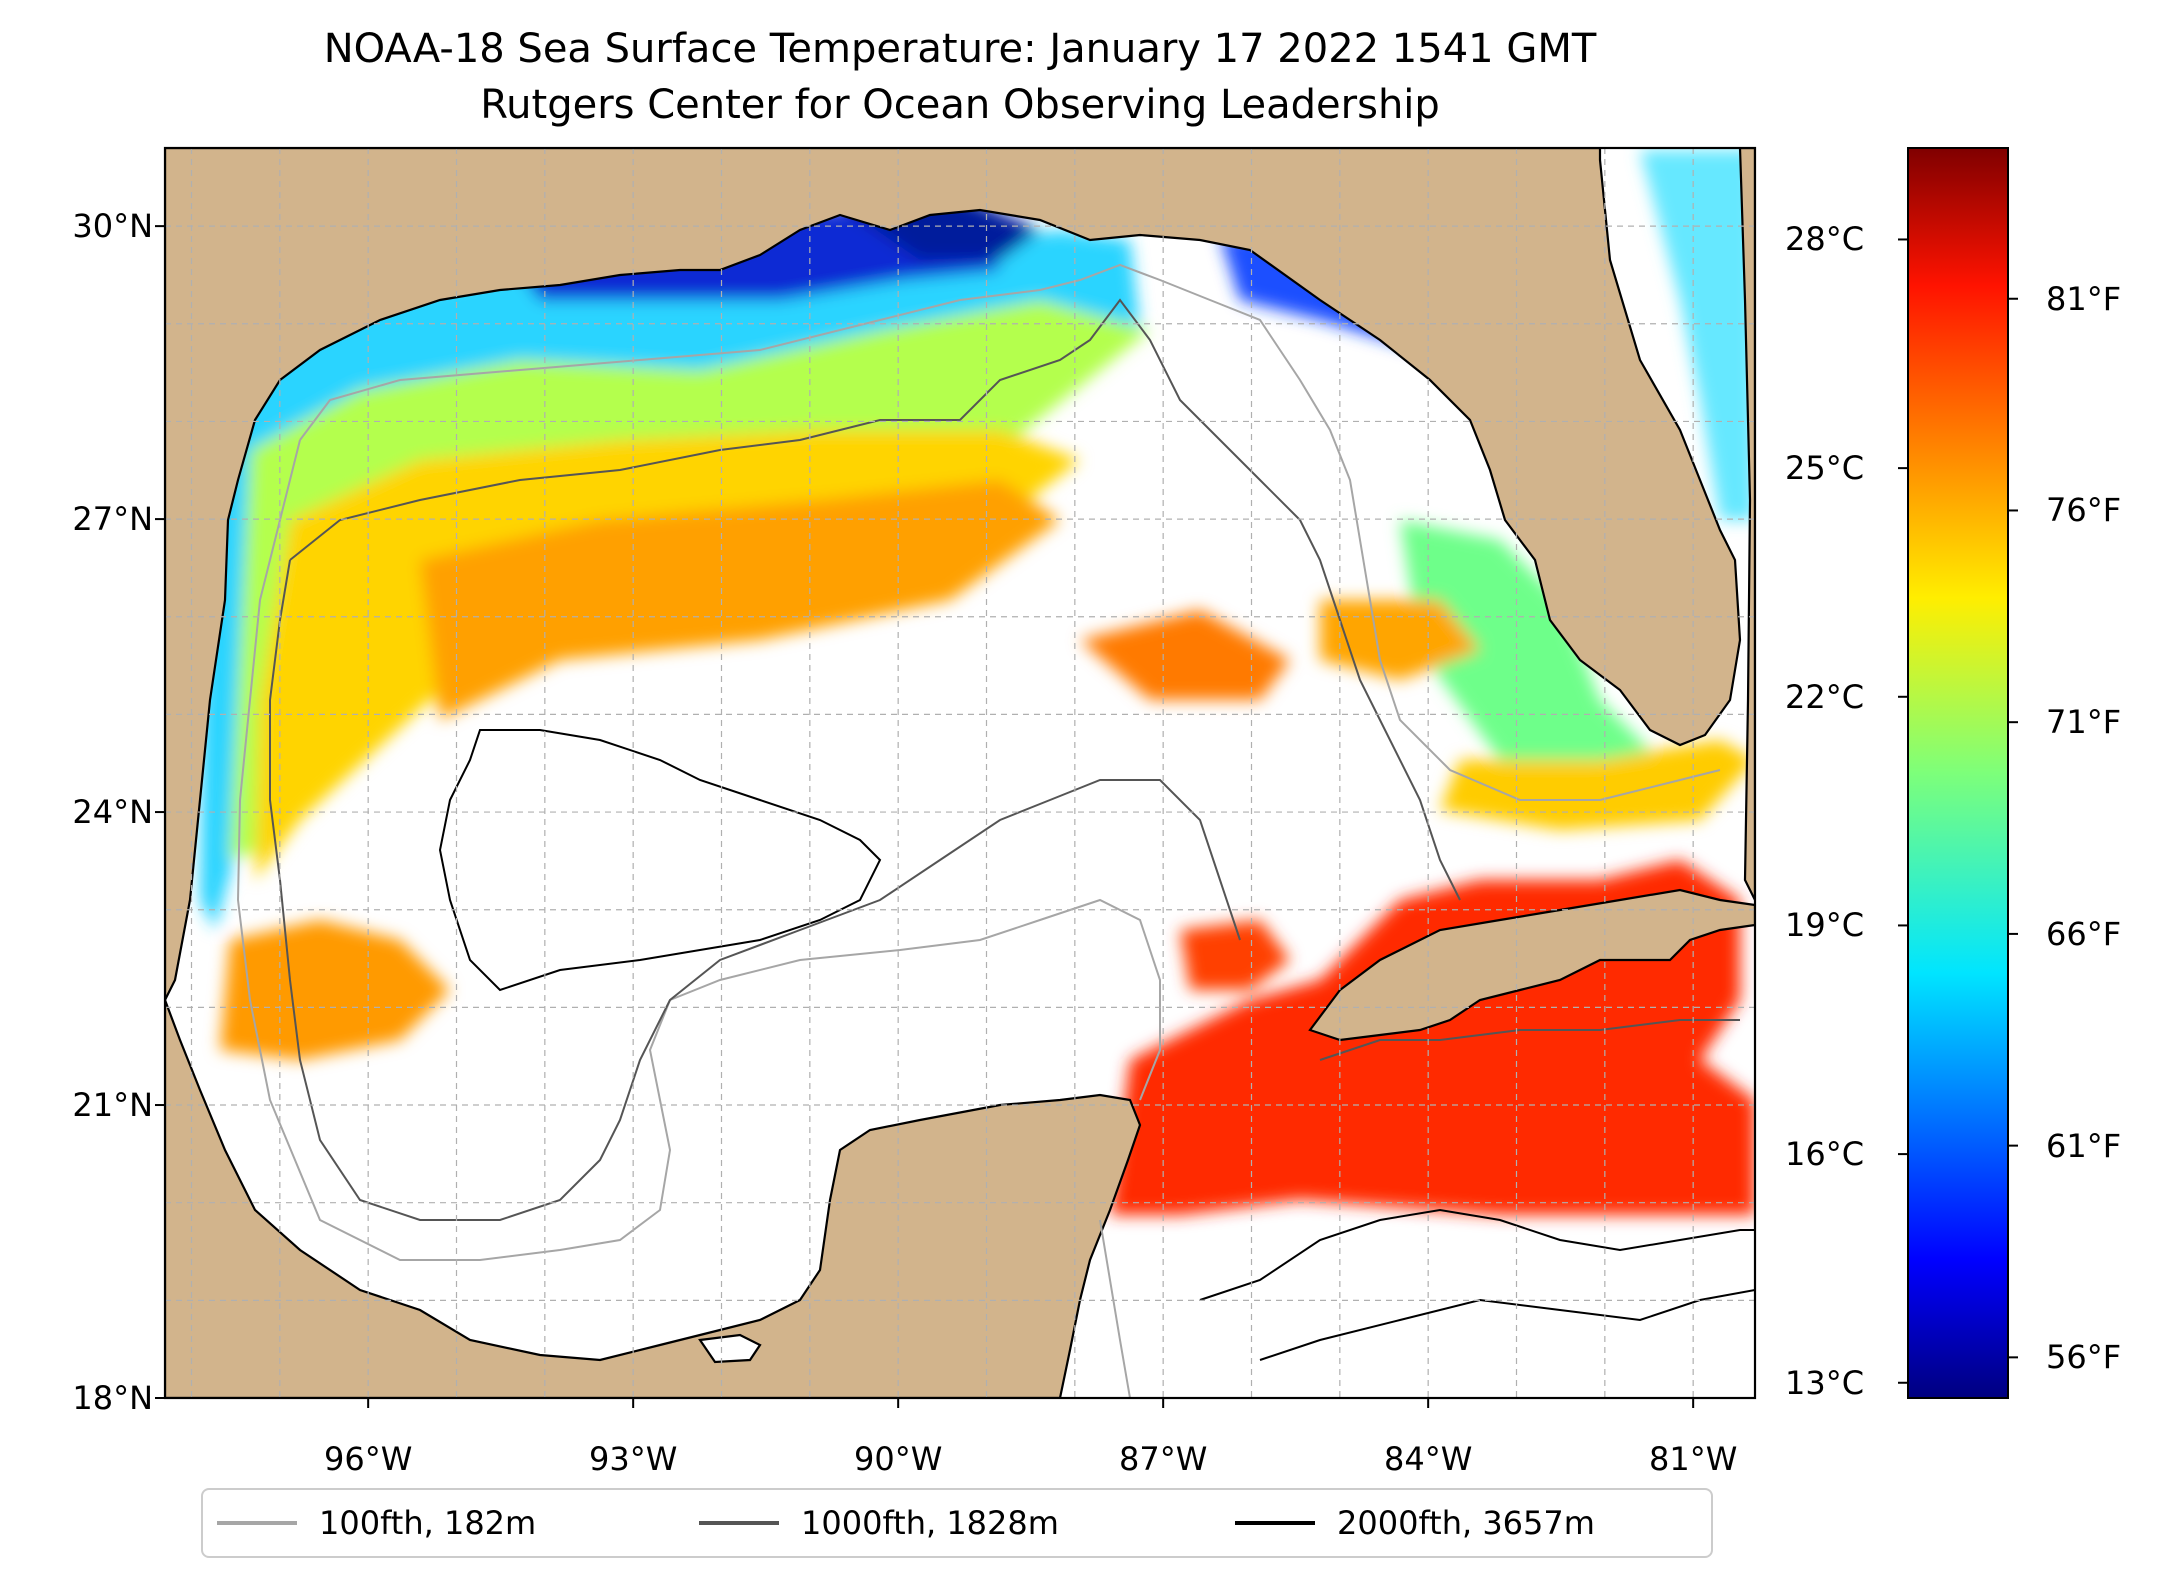  What do you see at coordinates (2084, 933) in the screenshot?
I see `colorbar-fahrenheit-label: 66°F` at bounding box center [2084, 933].